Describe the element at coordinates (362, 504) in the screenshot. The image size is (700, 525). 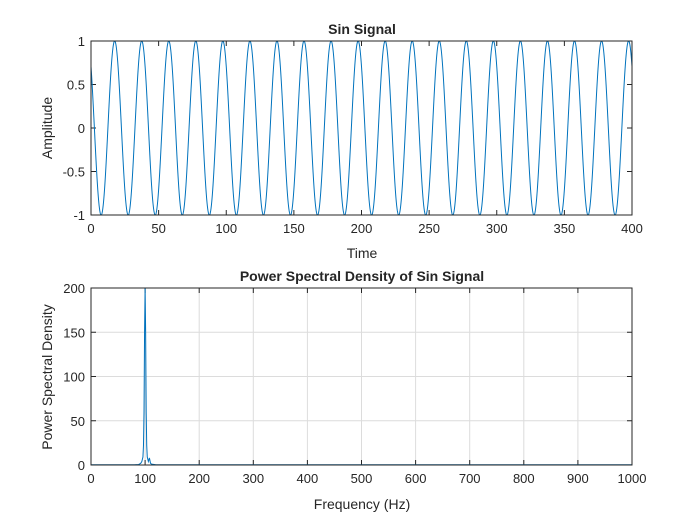
I see `psd-xlabel: Frequency (Hz)` at that location.